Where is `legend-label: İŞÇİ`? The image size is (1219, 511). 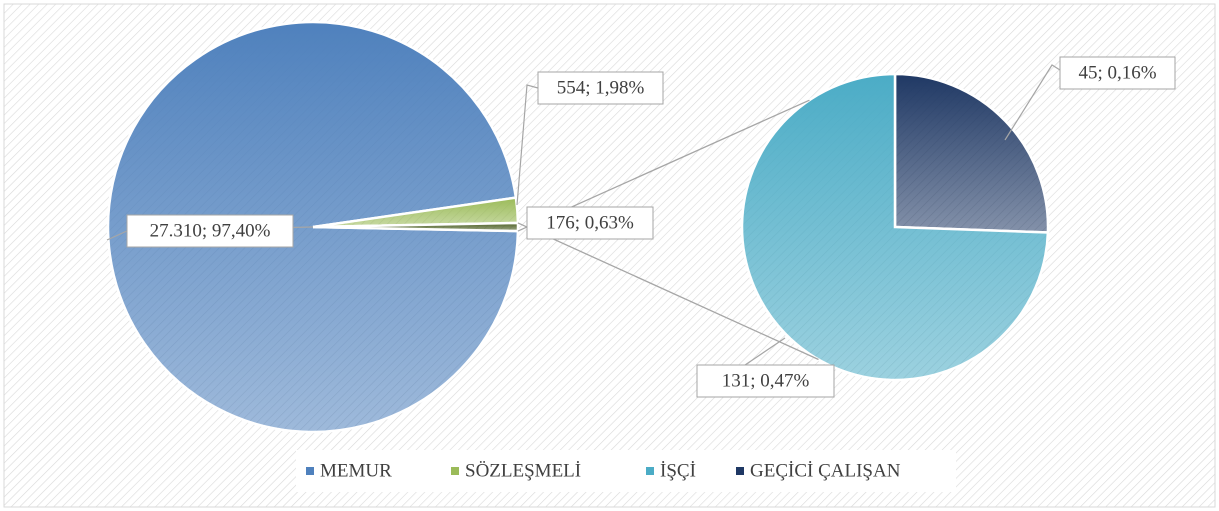 legend-label: İŞÇİ is located at coordinates (678, 470).